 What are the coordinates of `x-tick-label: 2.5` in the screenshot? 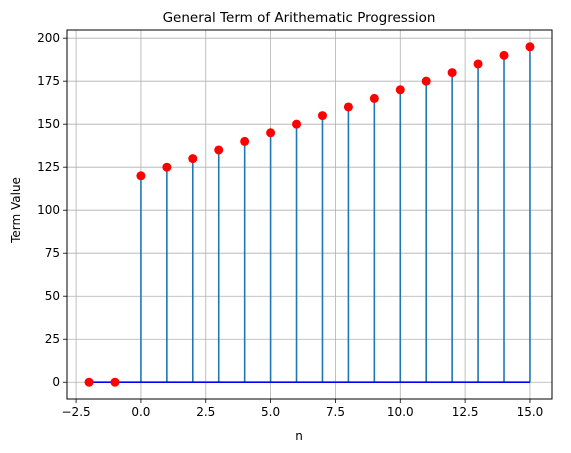 It's located at (205, 412).